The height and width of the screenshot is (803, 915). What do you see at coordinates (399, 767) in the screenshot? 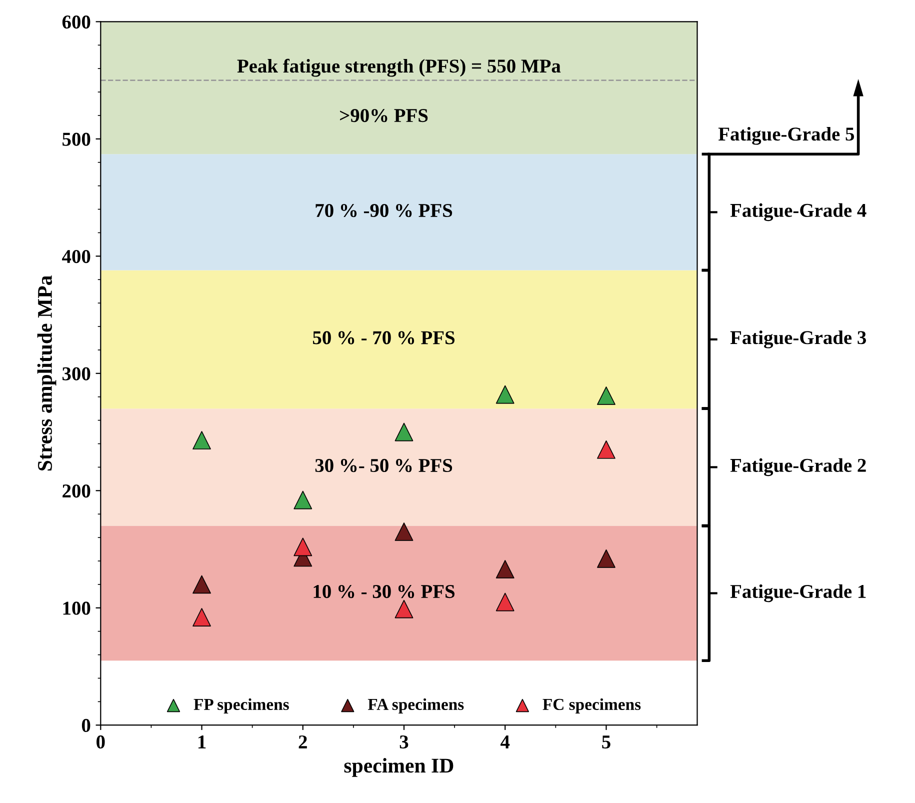
I see `x-axis-title: specimen ID` at bounding box center [399, 767].